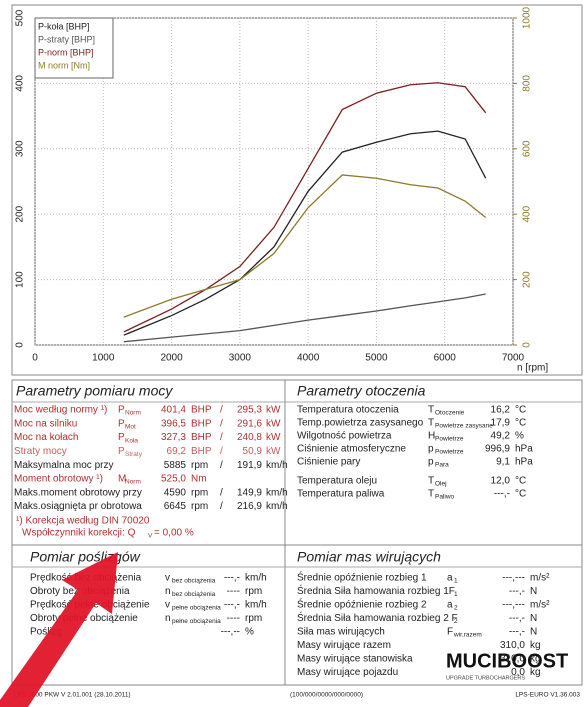  Describe the element at coordinates (485, 678) in the screenshot. I see `logo-tagline: UPGRADE TURBOCHARGERS` at that location.